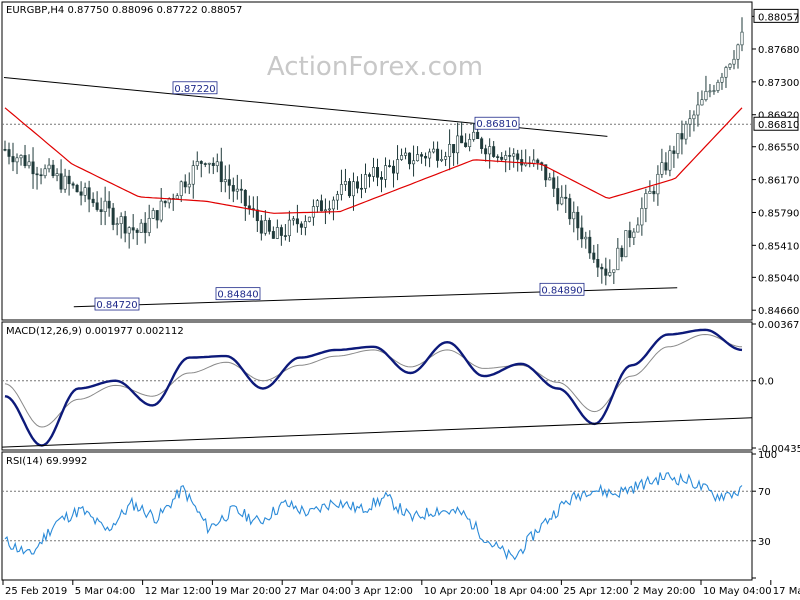 The height and width of the screenshot is (600, 800). I want to click on rsi-tick-label: 70, so click(764, 492).